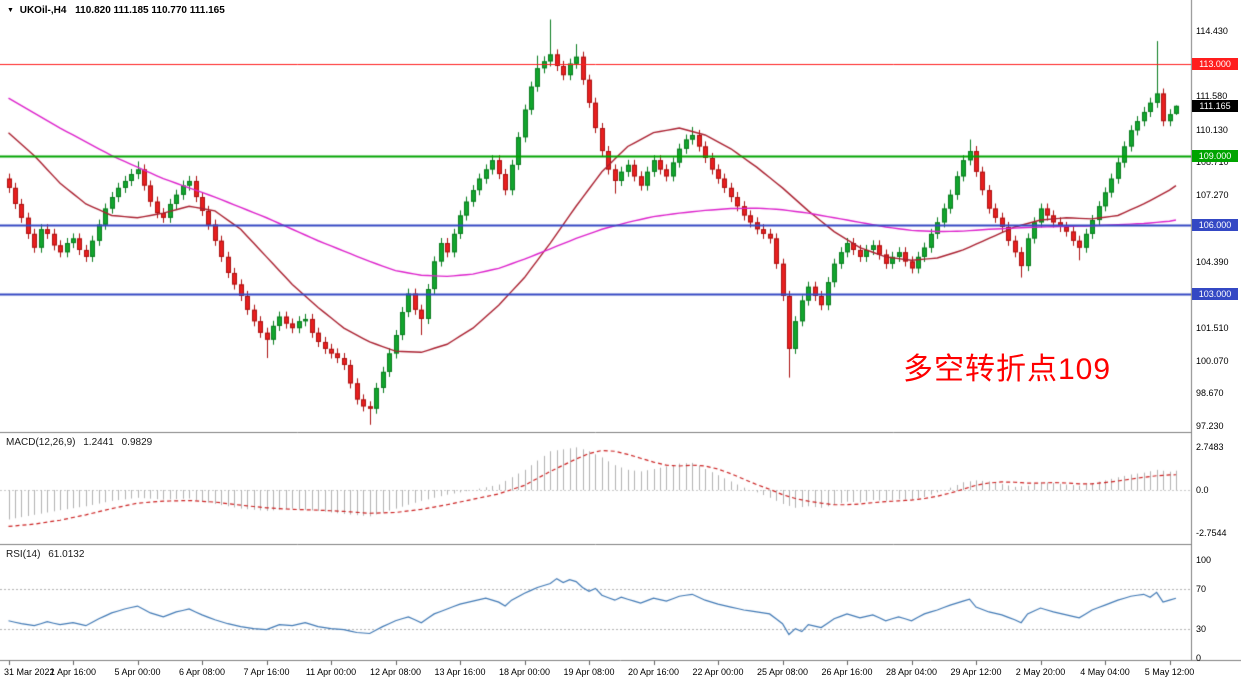 Image resolution: width=1241 pixels, height=692 pixels. Describe the element at coordinates (589, 672) in the screenshot. I see `time-tick-label: 19 Apr 08:00` at that location.